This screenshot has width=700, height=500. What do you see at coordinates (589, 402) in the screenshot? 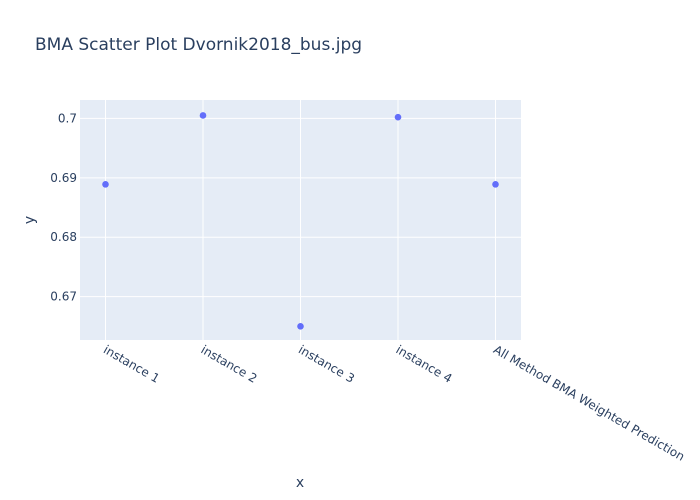
I see `x-tick-label: All Method BMA Weighted Prediction` at bounding box center [589, 402].